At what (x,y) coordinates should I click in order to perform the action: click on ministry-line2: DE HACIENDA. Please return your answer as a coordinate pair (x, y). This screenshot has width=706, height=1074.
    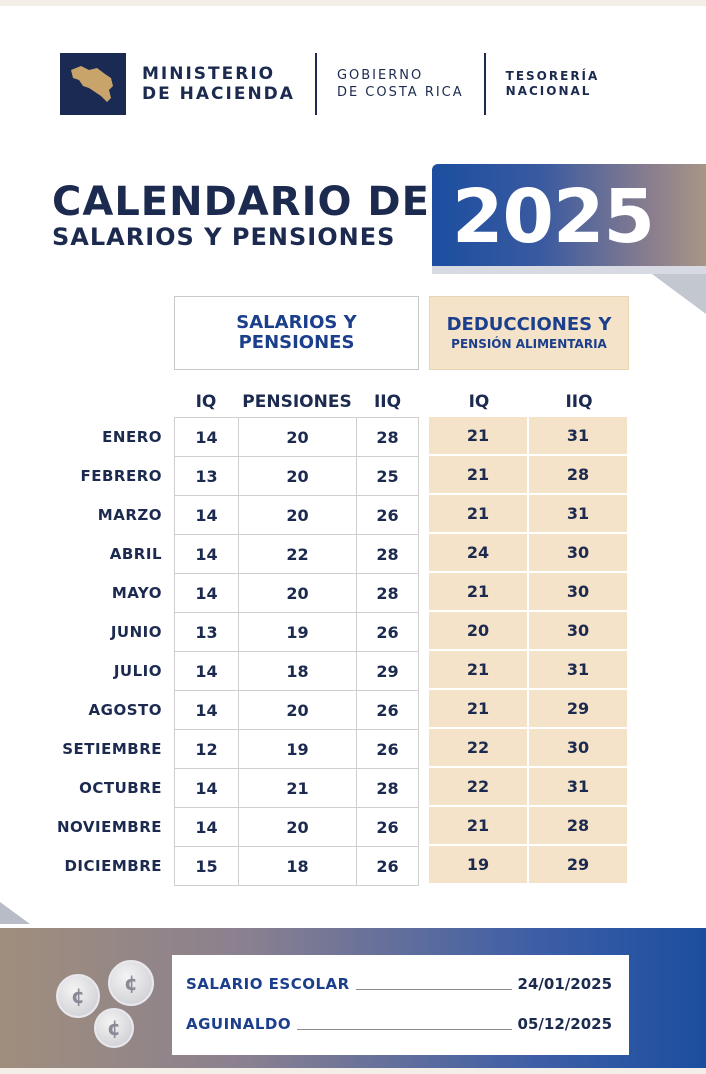
    Looking at the image, I should click on (218, 94).